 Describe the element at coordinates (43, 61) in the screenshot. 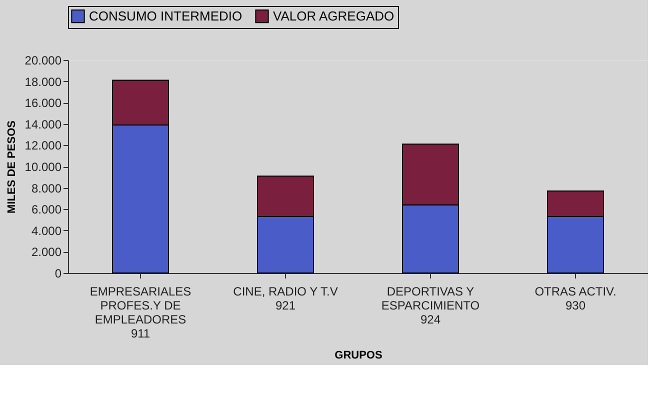

I see `y-tick-label: 20.000` at that location.